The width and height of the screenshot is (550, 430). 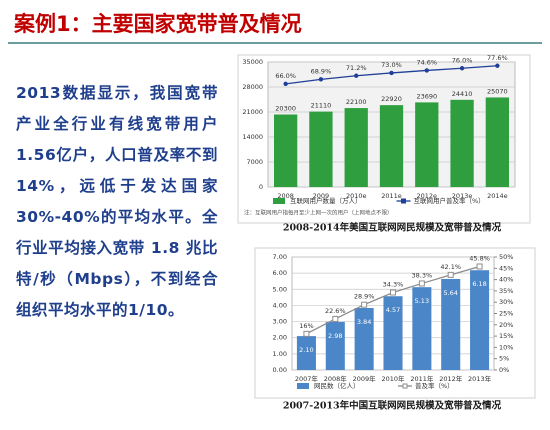 I want to click on bar-value-label: 22920, so click(x=391, y=99).